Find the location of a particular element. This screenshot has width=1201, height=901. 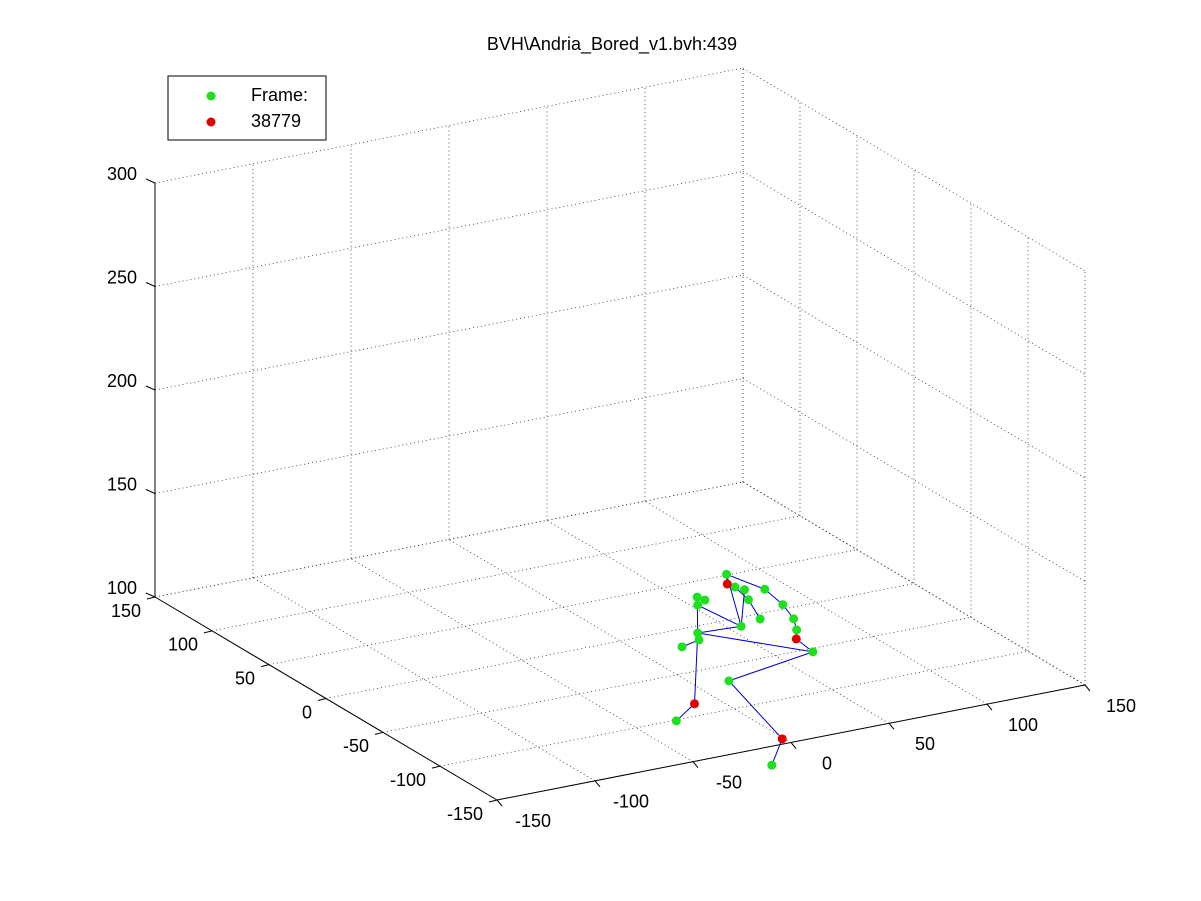

y-tick-label: -150 is located at coordinates (465, 814).